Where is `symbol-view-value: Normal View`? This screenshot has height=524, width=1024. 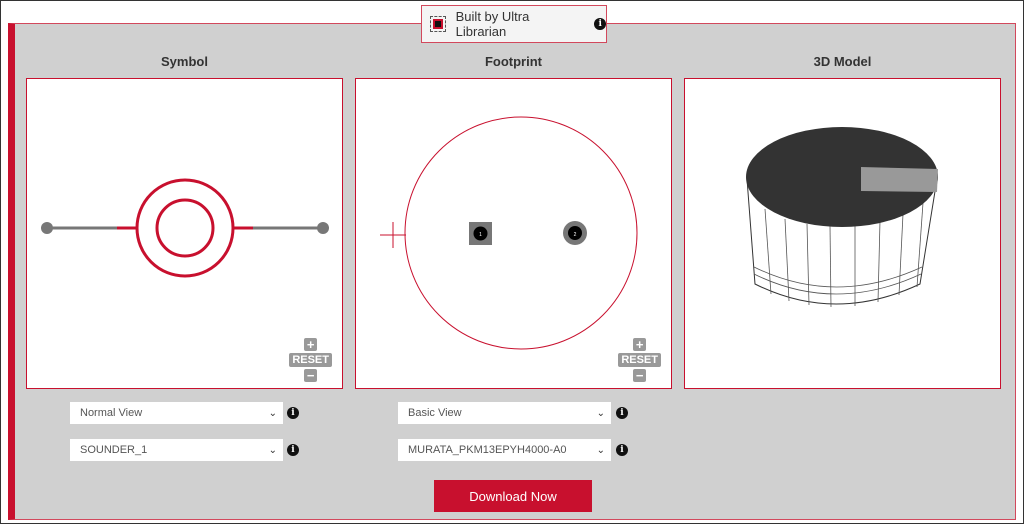 symbol-view-value: Normal View is located at coordinates (111, 413).